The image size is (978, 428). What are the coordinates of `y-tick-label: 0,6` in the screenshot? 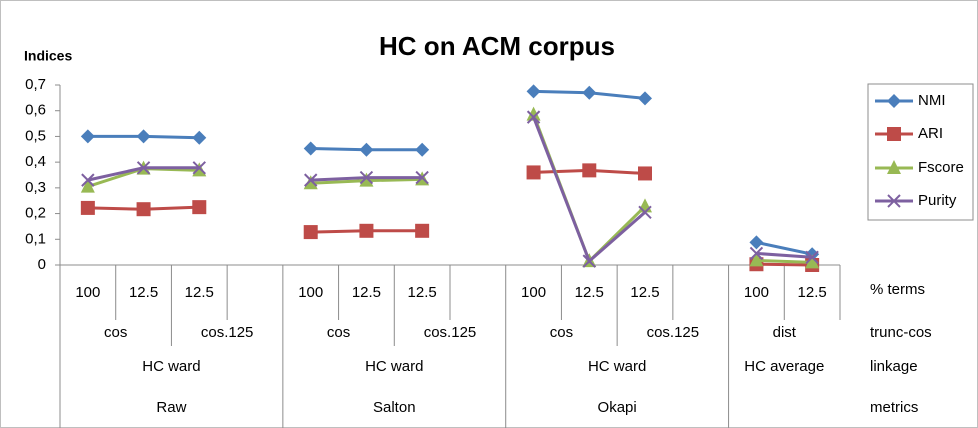 It's located at (35, 110).